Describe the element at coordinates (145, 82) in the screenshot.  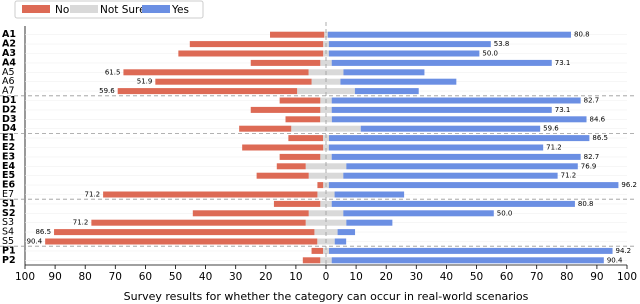
I see `value-label: 51.9` at that location.